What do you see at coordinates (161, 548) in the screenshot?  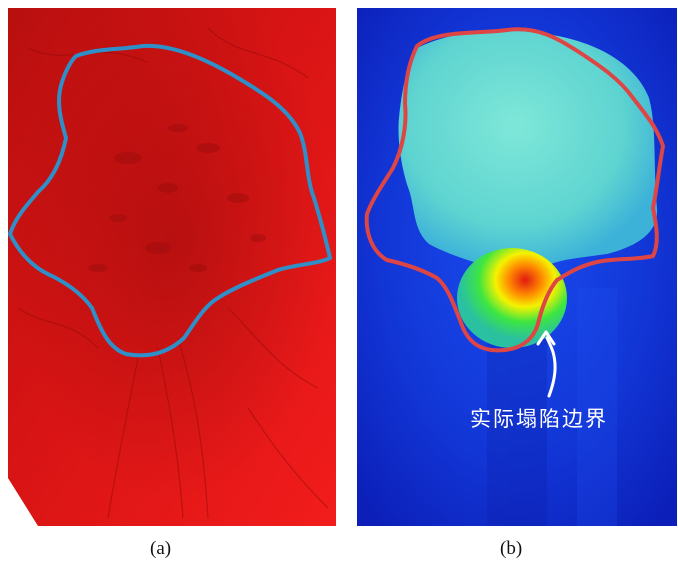 I see `caption-a: (a)` at bounding box center [161, 548].